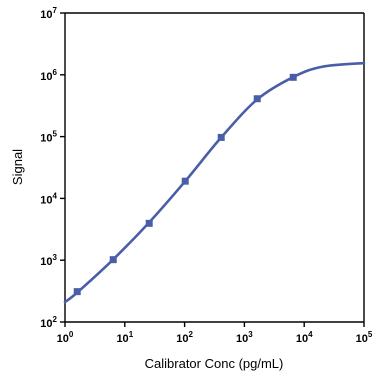 The width and height of the screenshot is (374, 374). I want to click on y-tick-label: 10⁵, so click(48, 137).